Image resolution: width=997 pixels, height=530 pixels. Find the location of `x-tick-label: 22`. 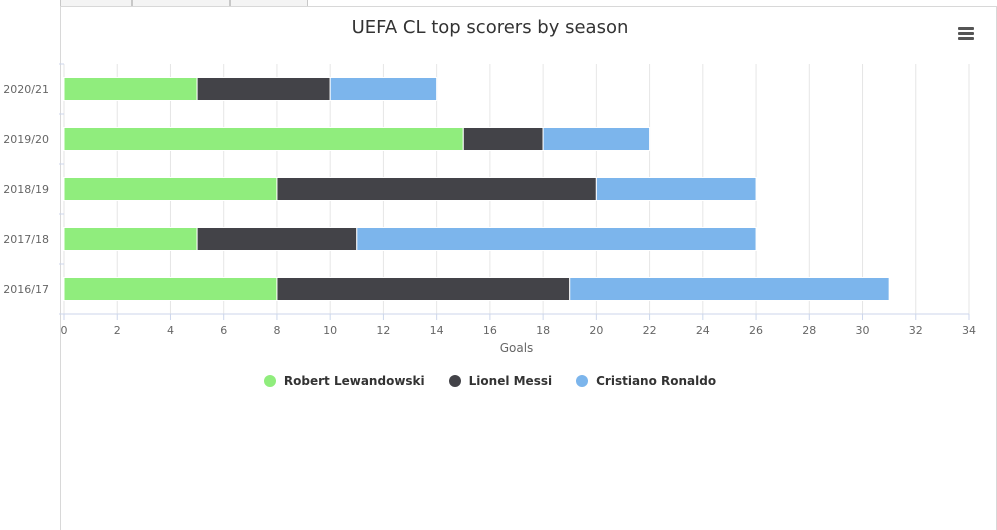

x-tick-label: 22 is located at coordinates (650, 330).